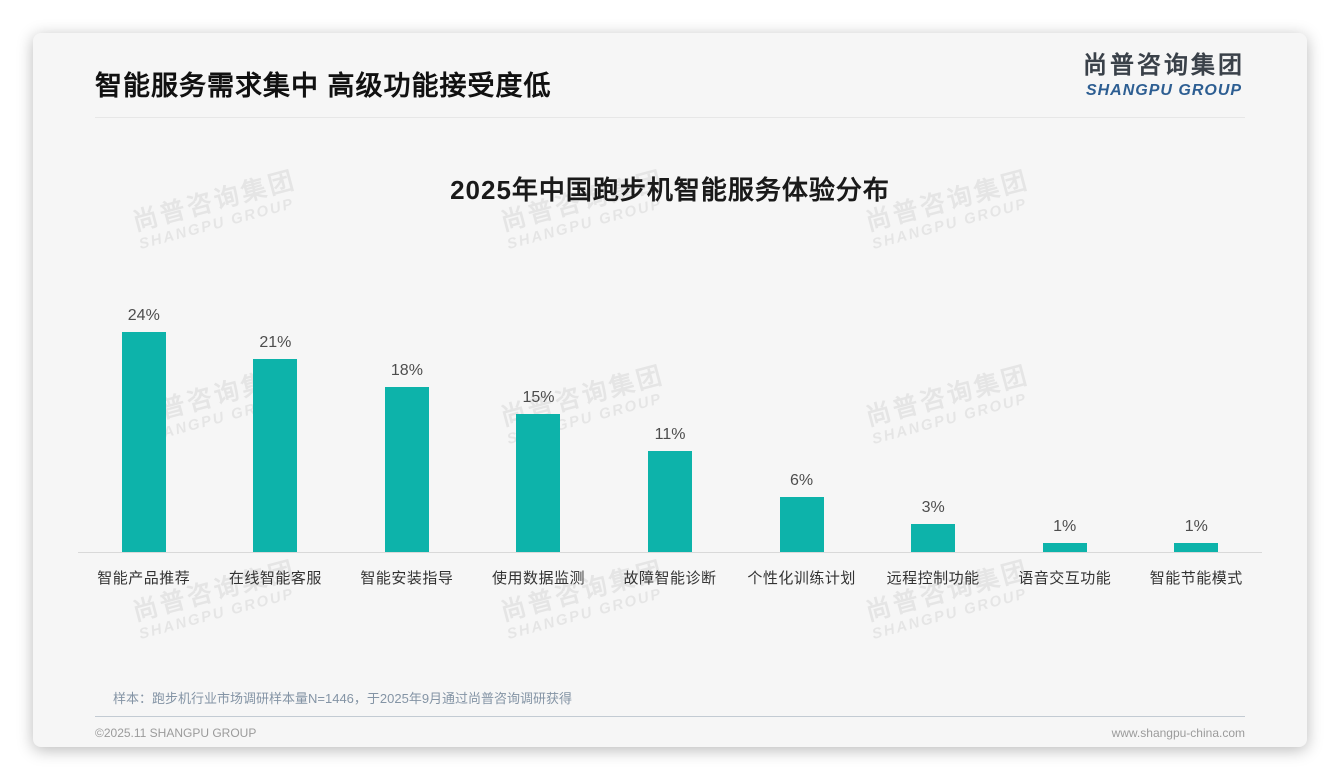 This screenshot has width=1340, height=780. I want to click on bar-column: 6%, so click(802, 512).